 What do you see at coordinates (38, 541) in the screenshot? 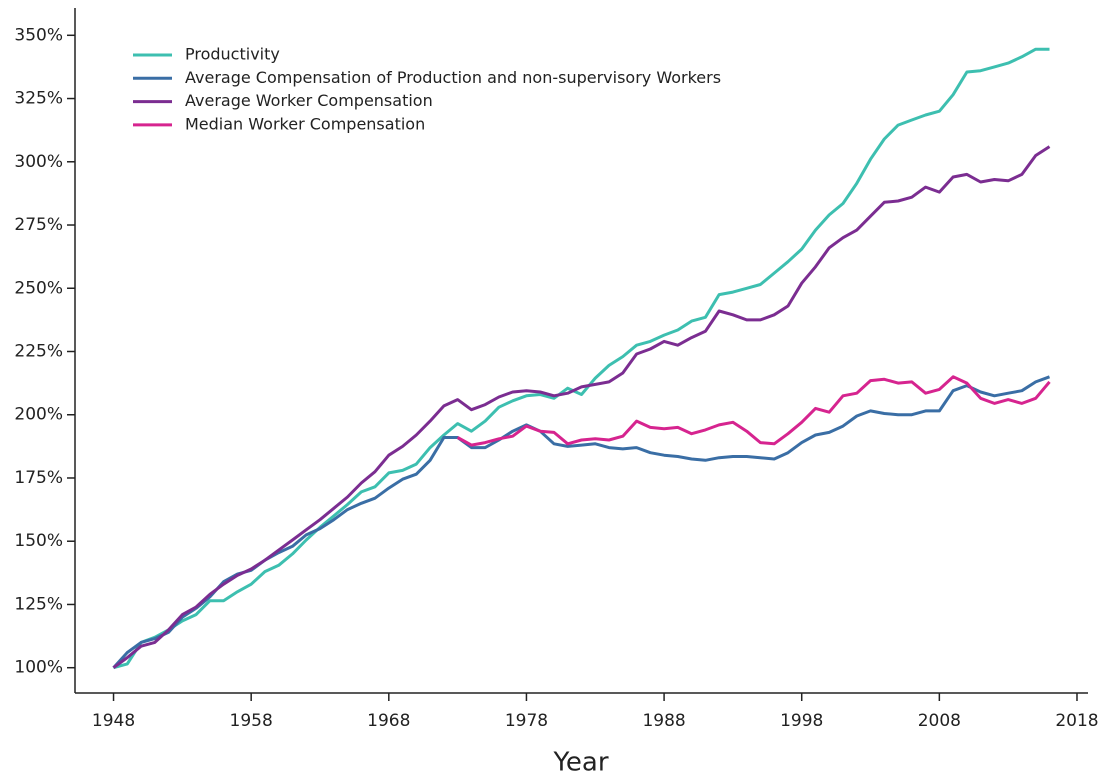
I see `y-tick-label: 150%` at bounding box center [38, 541].